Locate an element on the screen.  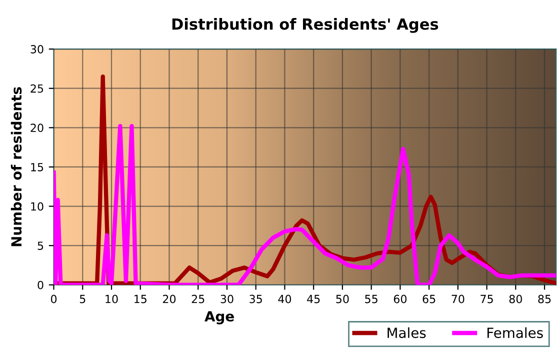
y-tick-label: 15 is located at coordinates (37, 167).